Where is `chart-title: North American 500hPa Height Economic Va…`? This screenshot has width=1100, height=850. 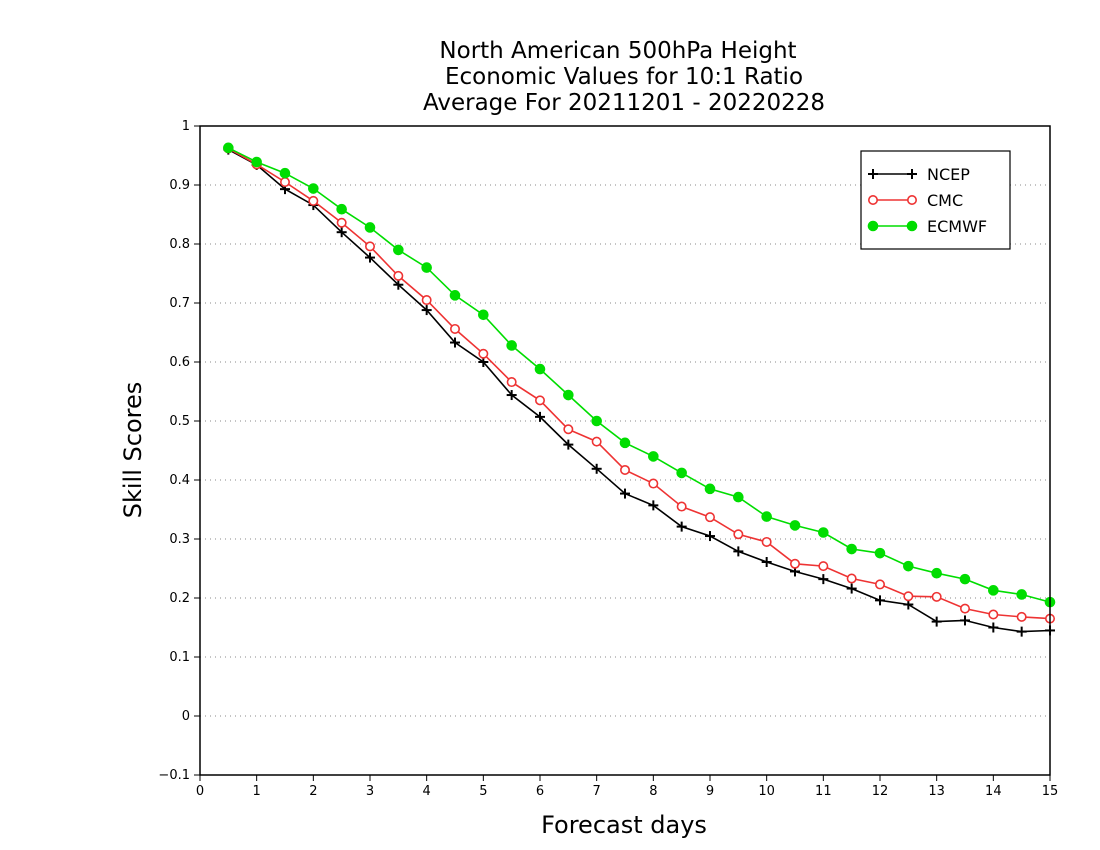
chart-title: North American 500hPa Height Economic Va… is located at coordinates (624, 77).